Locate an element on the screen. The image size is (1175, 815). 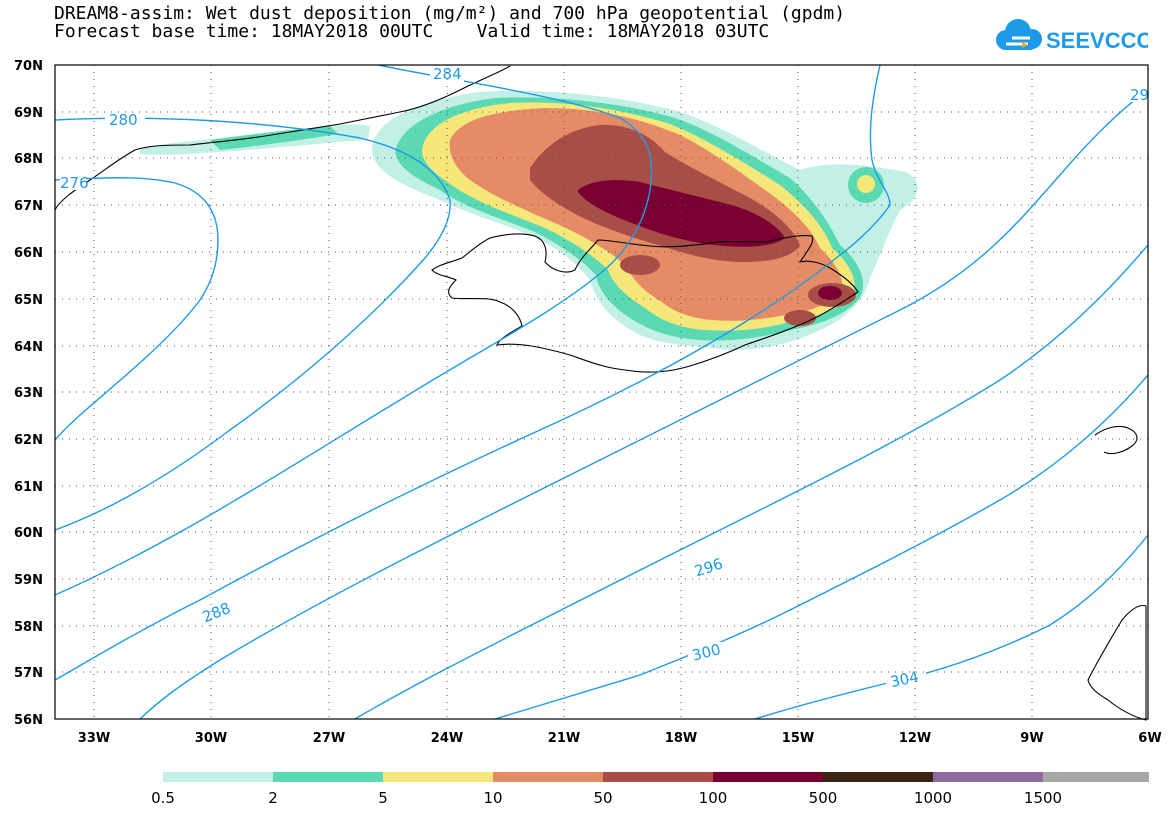
lat-label: 61N is located at coordinates (28, 487).